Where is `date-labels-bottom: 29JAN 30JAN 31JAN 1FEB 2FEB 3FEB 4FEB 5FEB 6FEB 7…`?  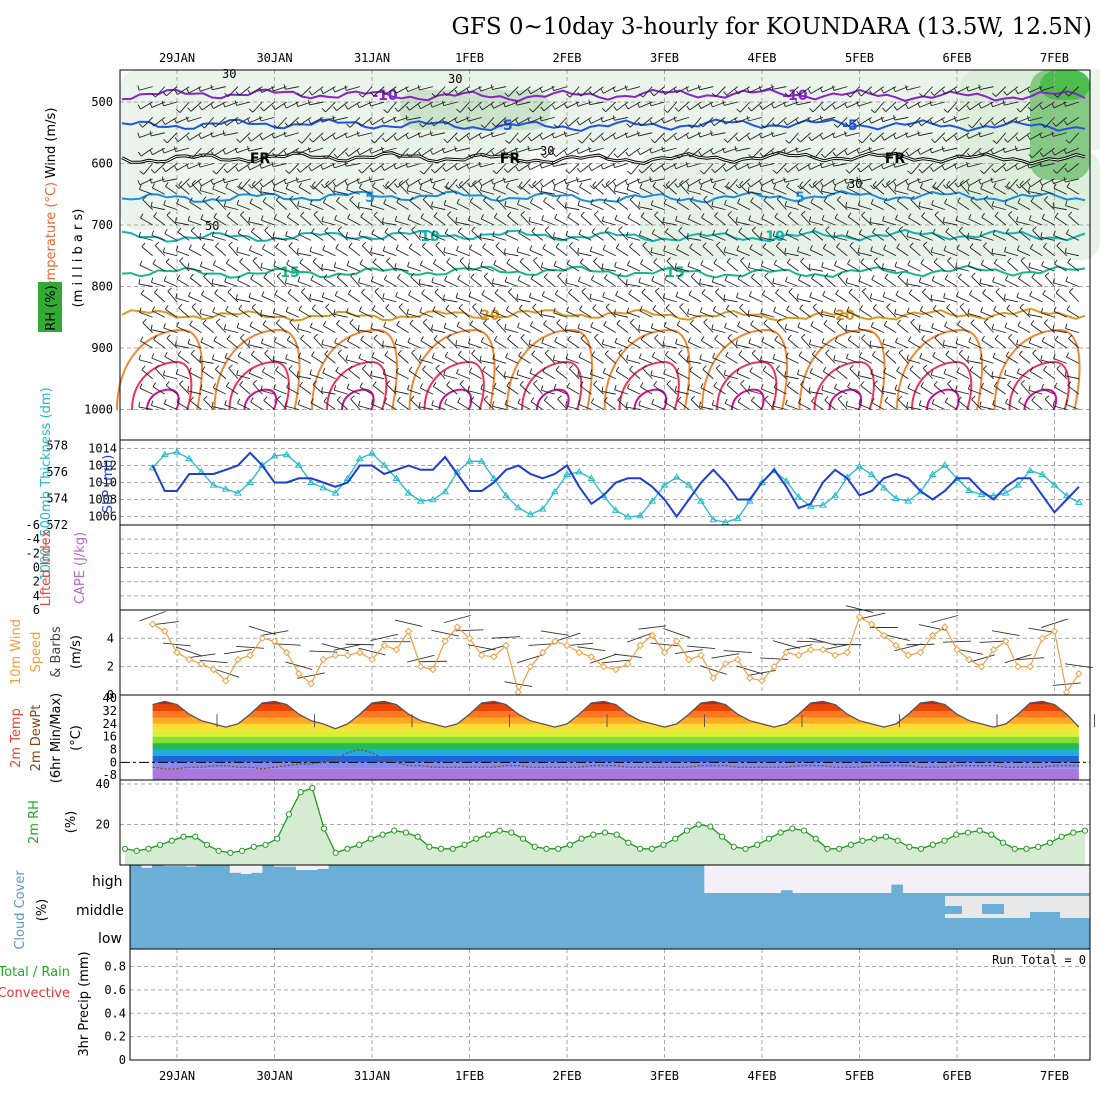 date-labels-bottom: 29JAN 30JAN 31JAN 1FEB 2FEB 3FEB 4FEB 5FEB 6FEB 7… is located at coordinates (614, 1076).